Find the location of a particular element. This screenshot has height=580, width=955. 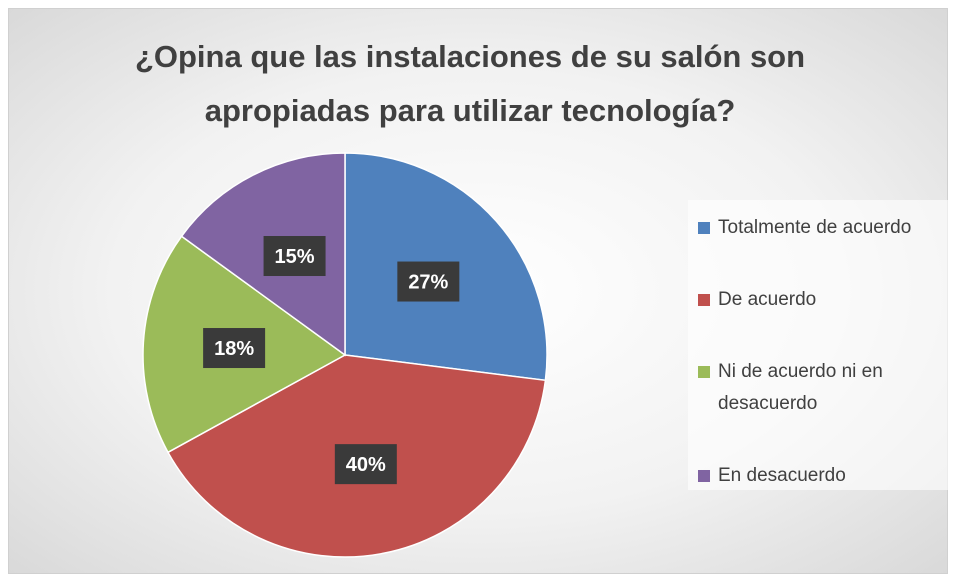

legend-entry: Totalmente de acuerdo is located at coordinates (826, 228).